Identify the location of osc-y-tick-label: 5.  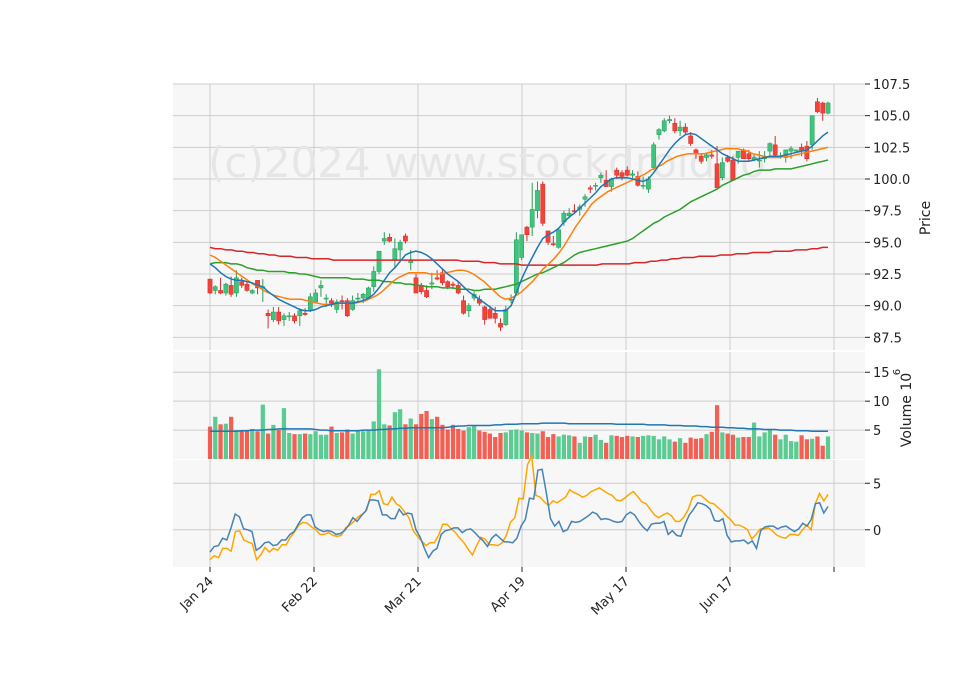
(877, 484).